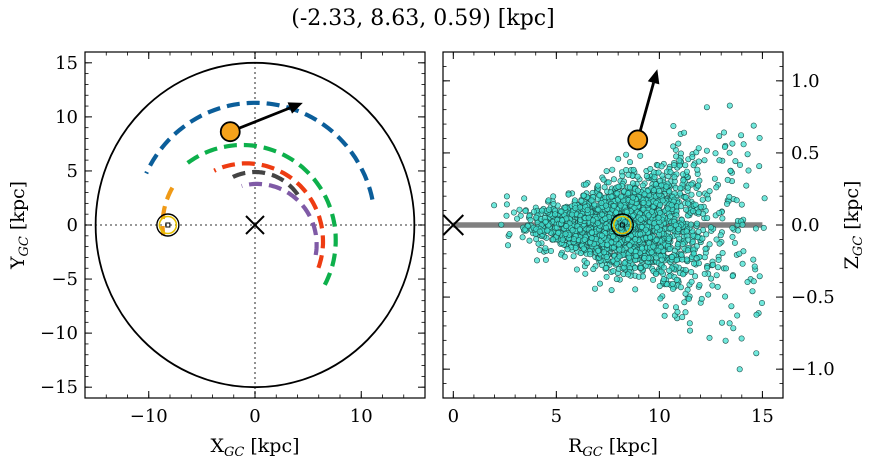 This screenshot has width=874, height=464. I want to click on sun-ring, so click(622, 225).